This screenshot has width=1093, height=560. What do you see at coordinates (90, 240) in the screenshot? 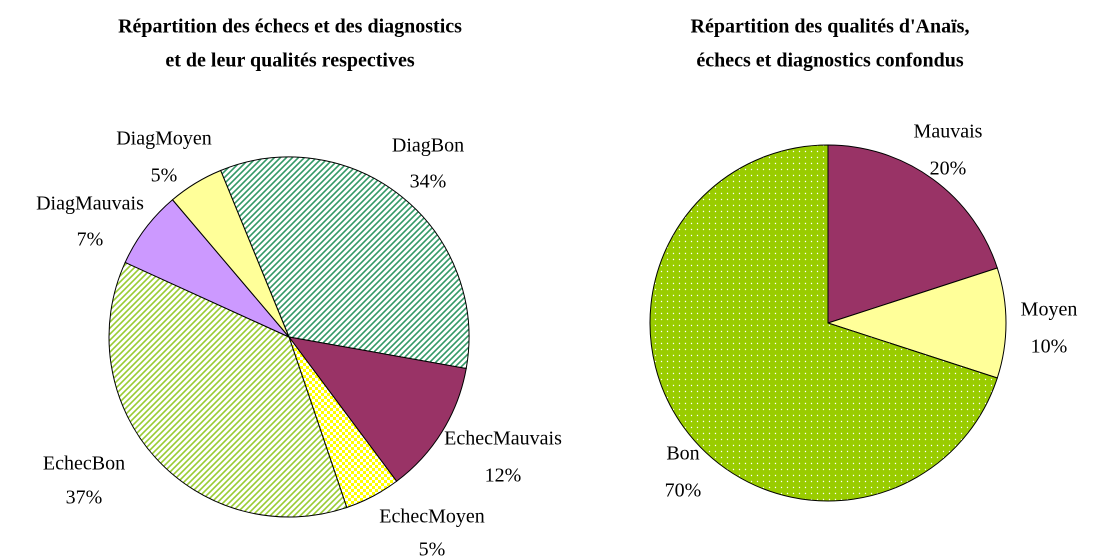
I see `slice-value-label: 7%` at bounding box center [90, 240].